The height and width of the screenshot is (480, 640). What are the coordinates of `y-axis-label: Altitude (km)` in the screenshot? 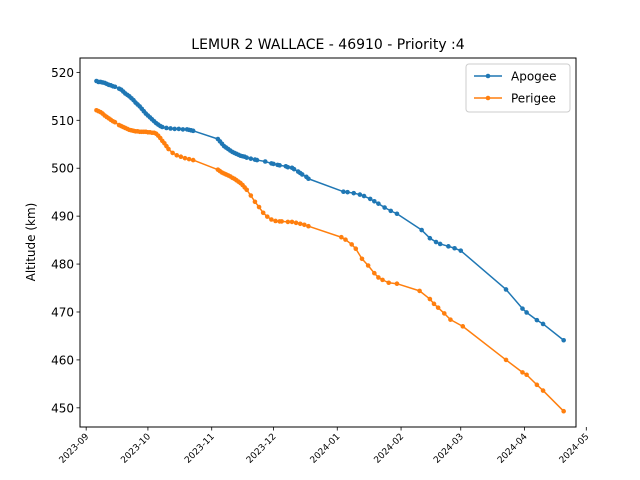 It's located at (31, 242).